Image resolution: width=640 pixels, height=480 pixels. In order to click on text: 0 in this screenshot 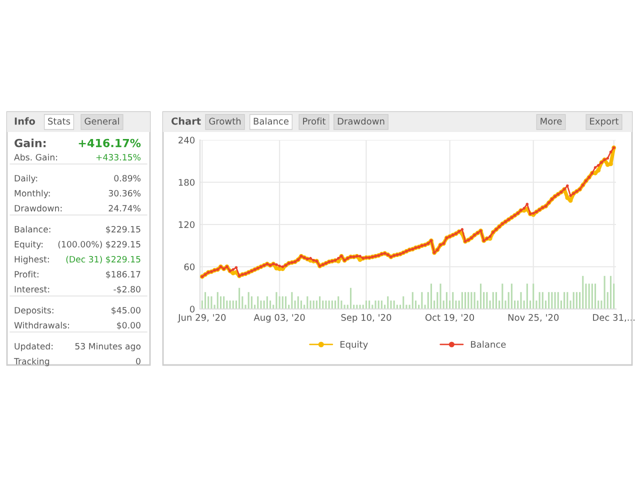, I will do `click(138, 361)`.